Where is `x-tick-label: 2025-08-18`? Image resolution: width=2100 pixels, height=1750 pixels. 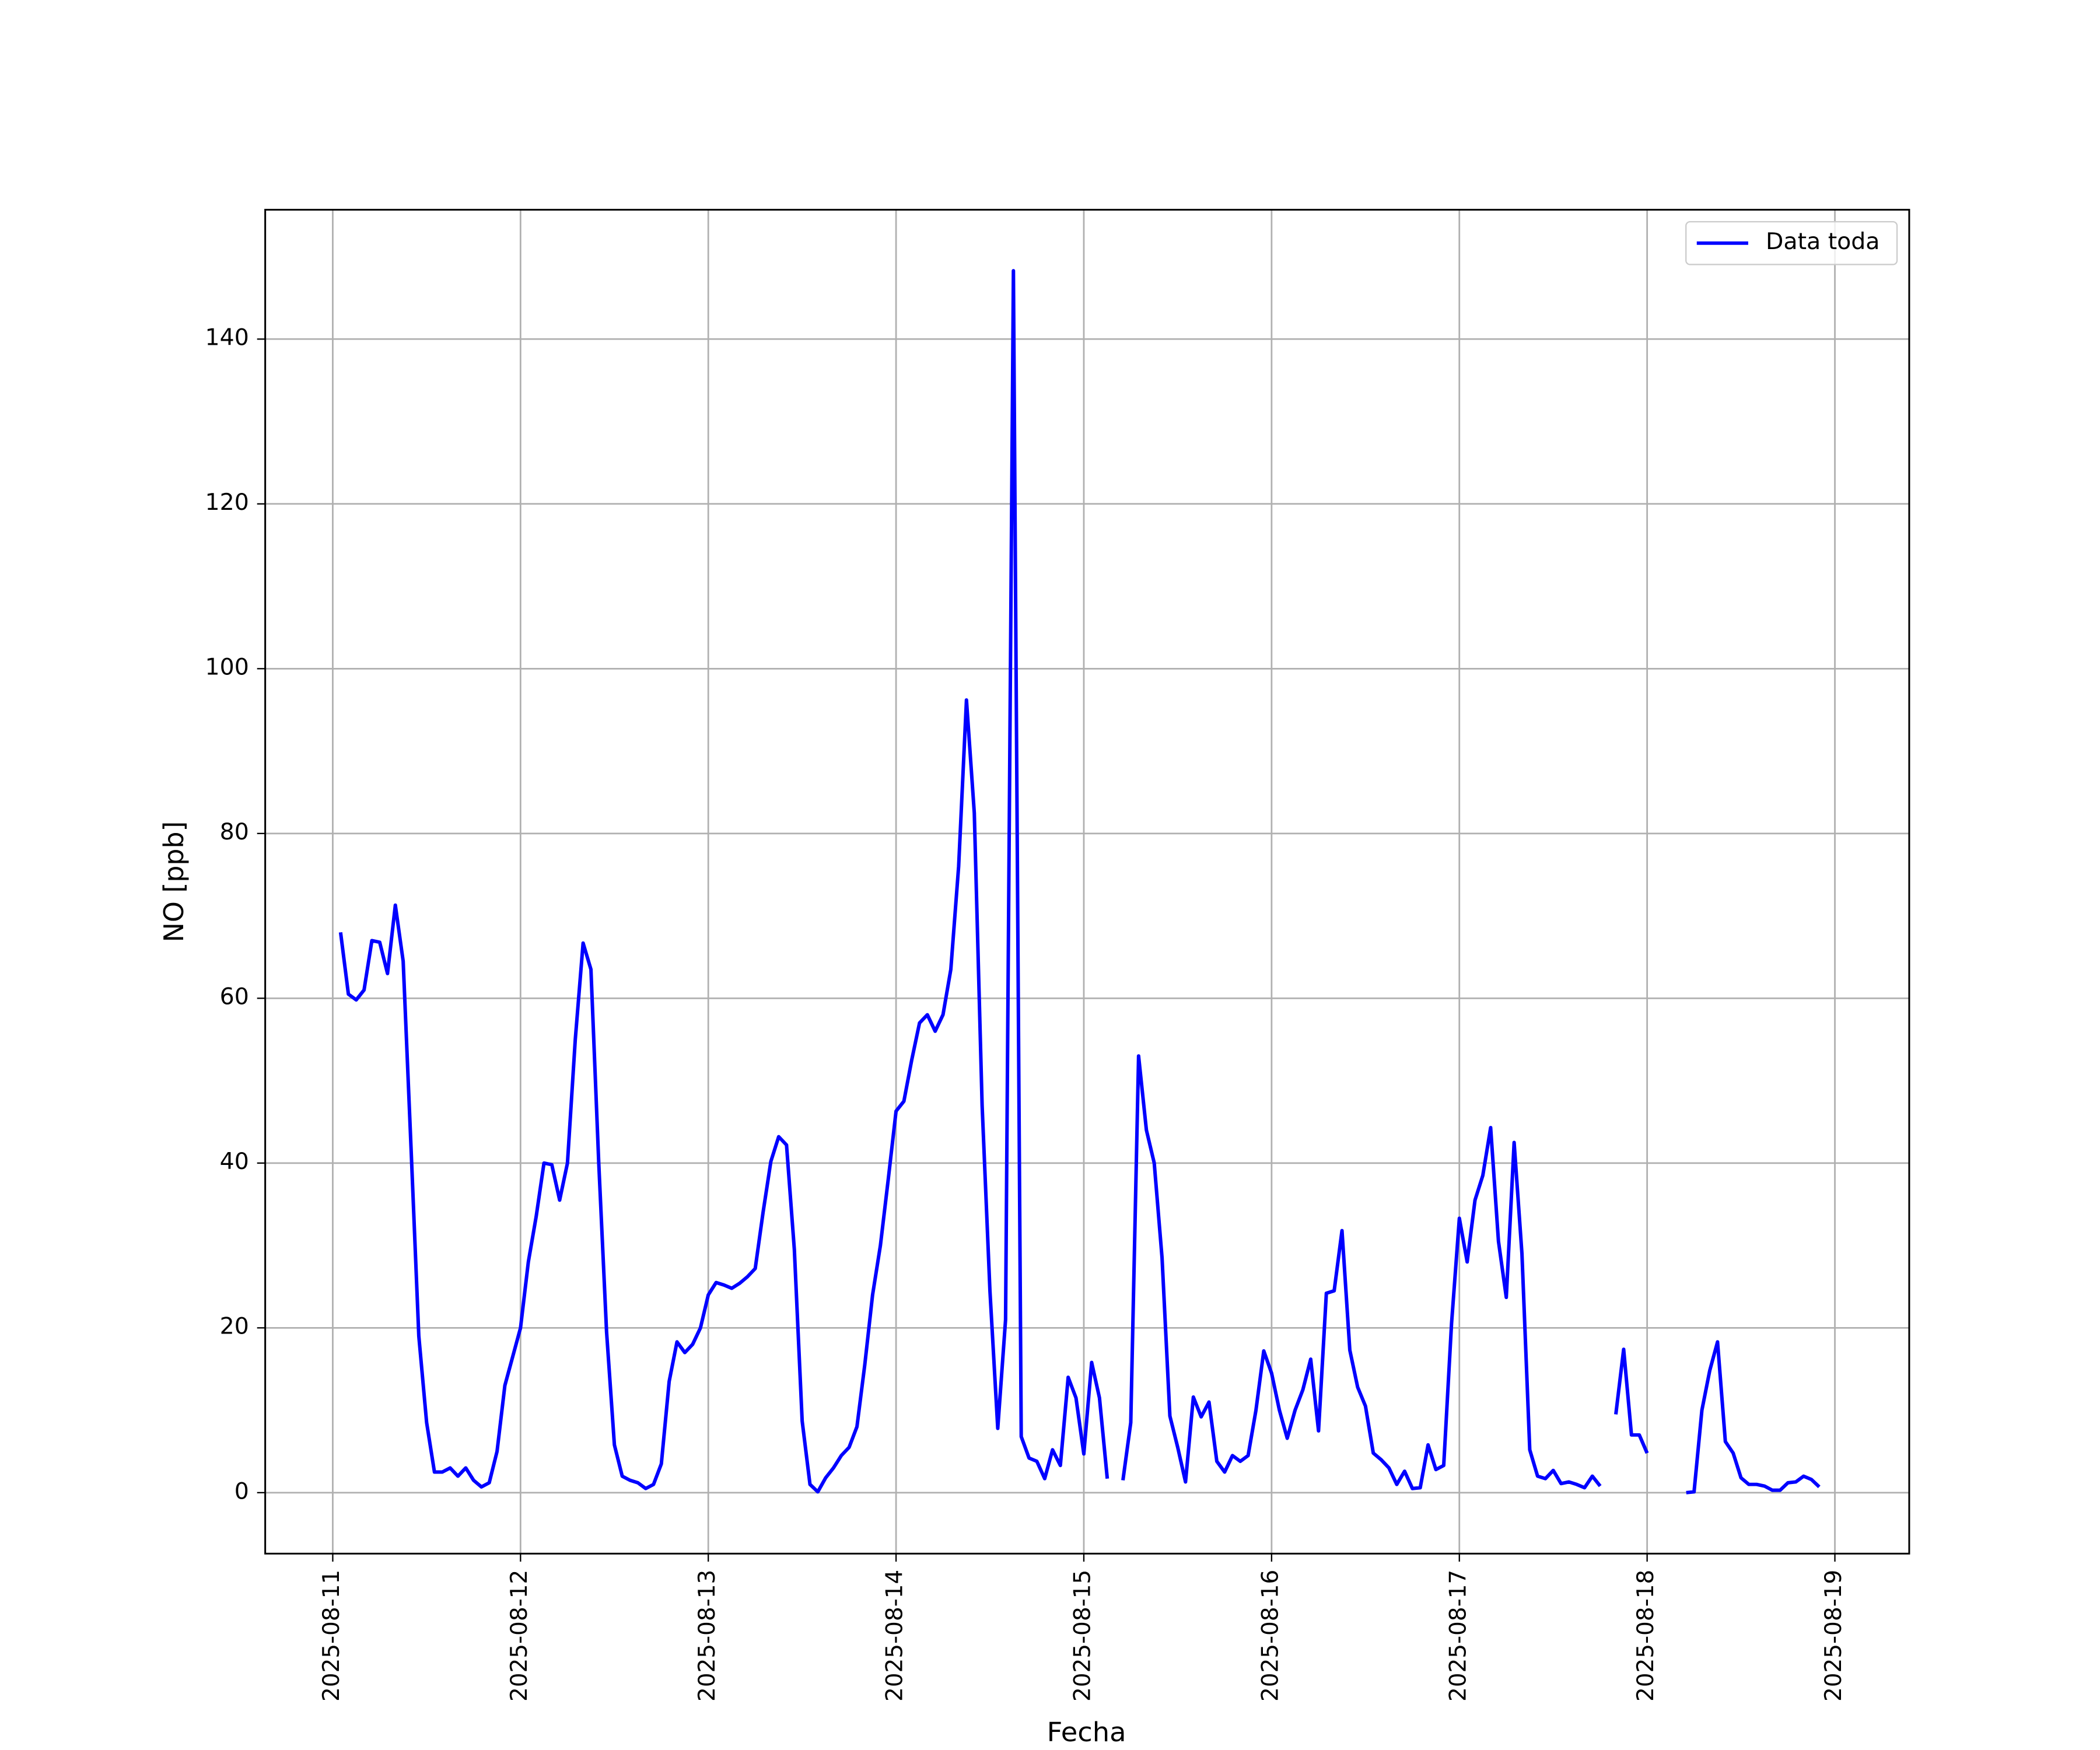 x-tick-label: 2025-08-18 is located at coordinates (1646, 1636).